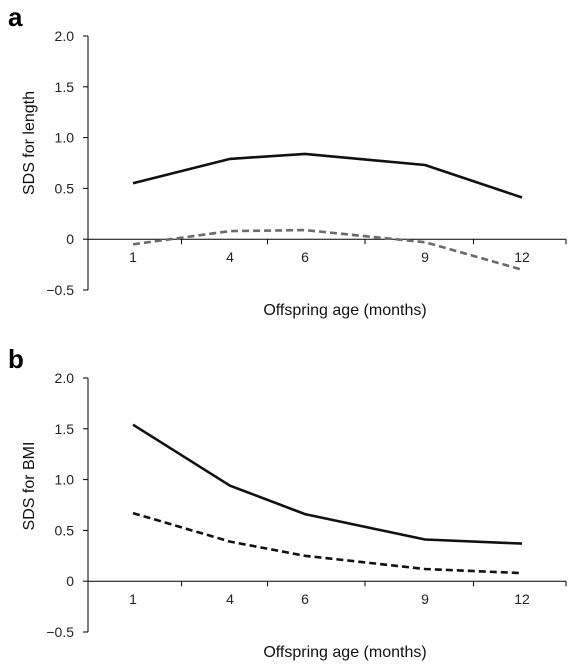 This screenshot has width=580, height=664. What do you see at coordinates (16, 359) in the screenshot?
I see `panel-b-letter: b` at bounding box center [16, 359].